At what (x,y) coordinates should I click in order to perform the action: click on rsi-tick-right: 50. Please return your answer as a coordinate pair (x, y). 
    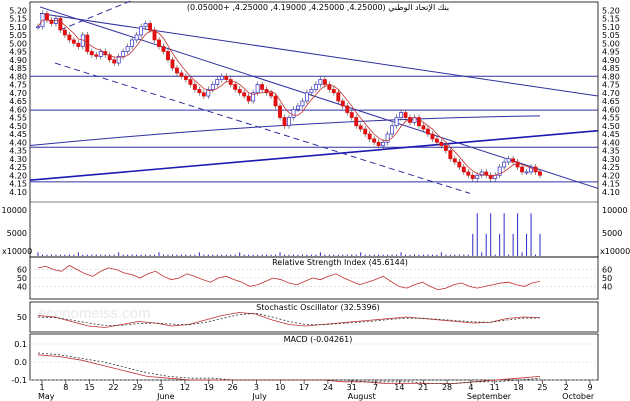
    Looking at the image, I should click on (607, 278).